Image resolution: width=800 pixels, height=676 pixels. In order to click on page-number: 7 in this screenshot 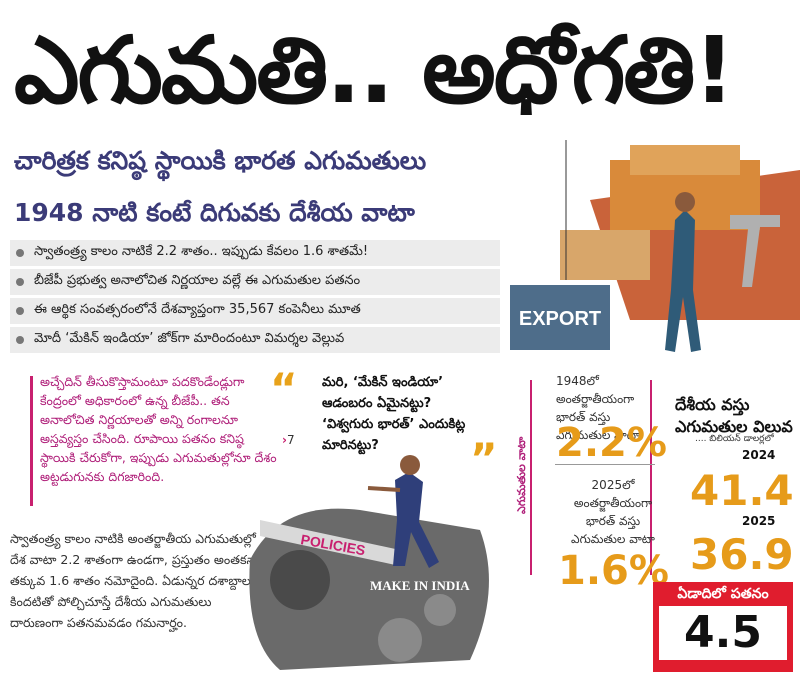, I will do `click(290, 440)`.